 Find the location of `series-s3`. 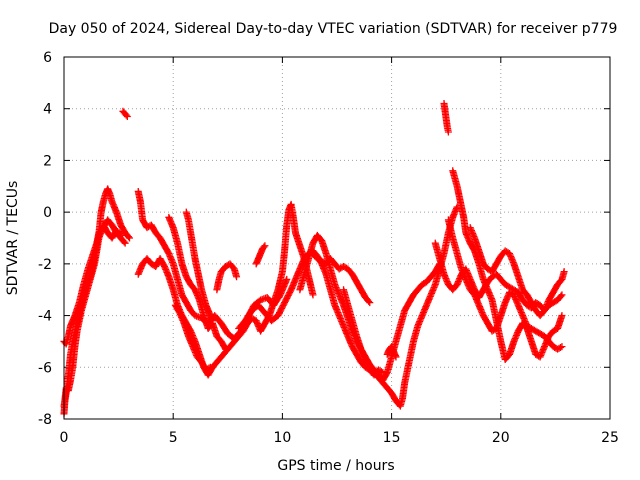

series-s3 is located at coordinates (92, 319).